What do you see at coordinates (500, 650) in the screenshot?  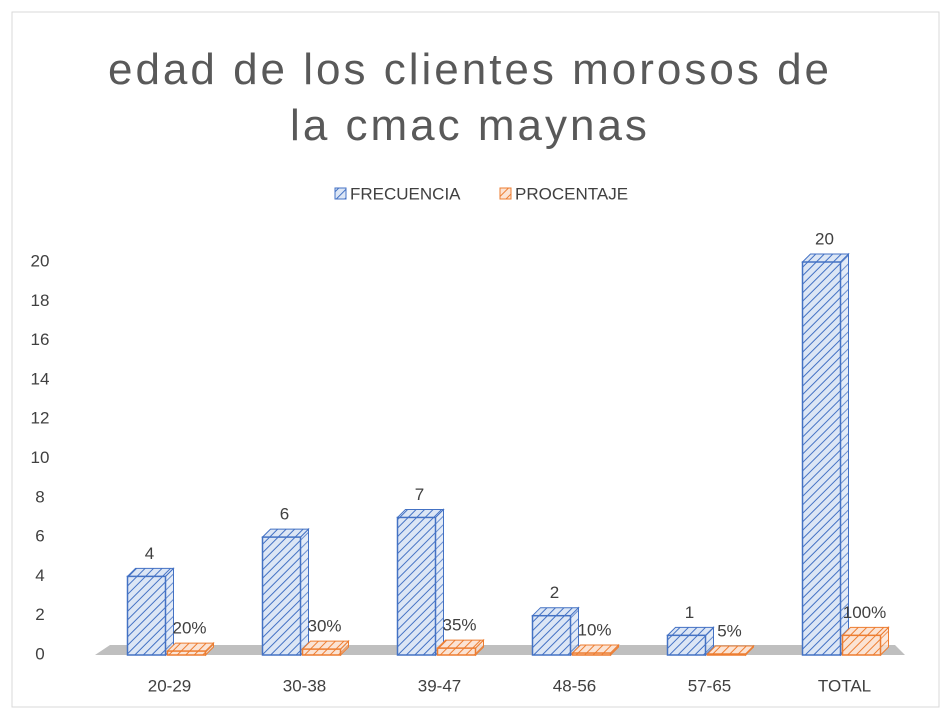 I see `floor` at bounding box center [500, 650].